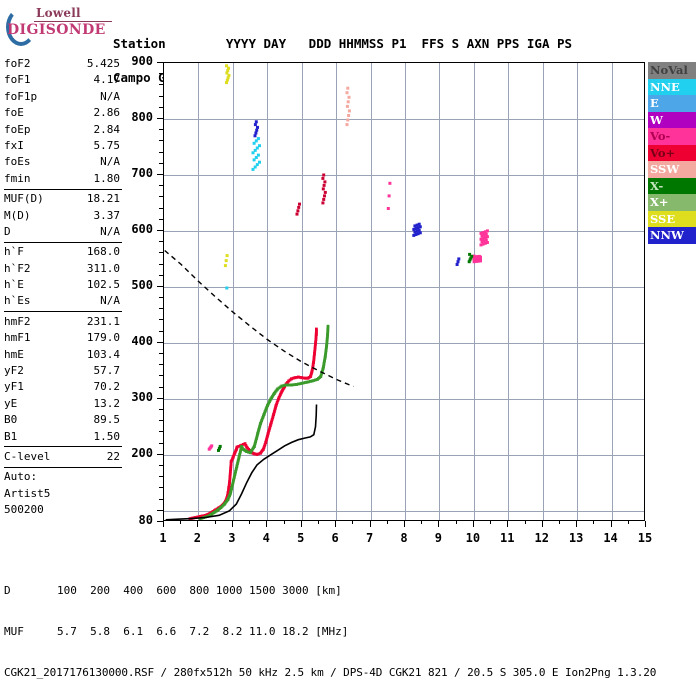 The image size is (700, 693). Describe the element at coordinates (62, 26) in the screenshot. I see `lowell-digisonde-logo: Lowell DIGISONDE` at that location.